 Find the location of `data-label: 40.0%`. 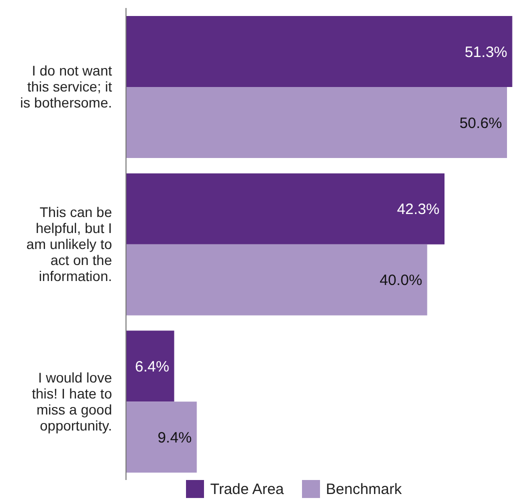

data-label: 40.0% is located at coordinates (401, 281).